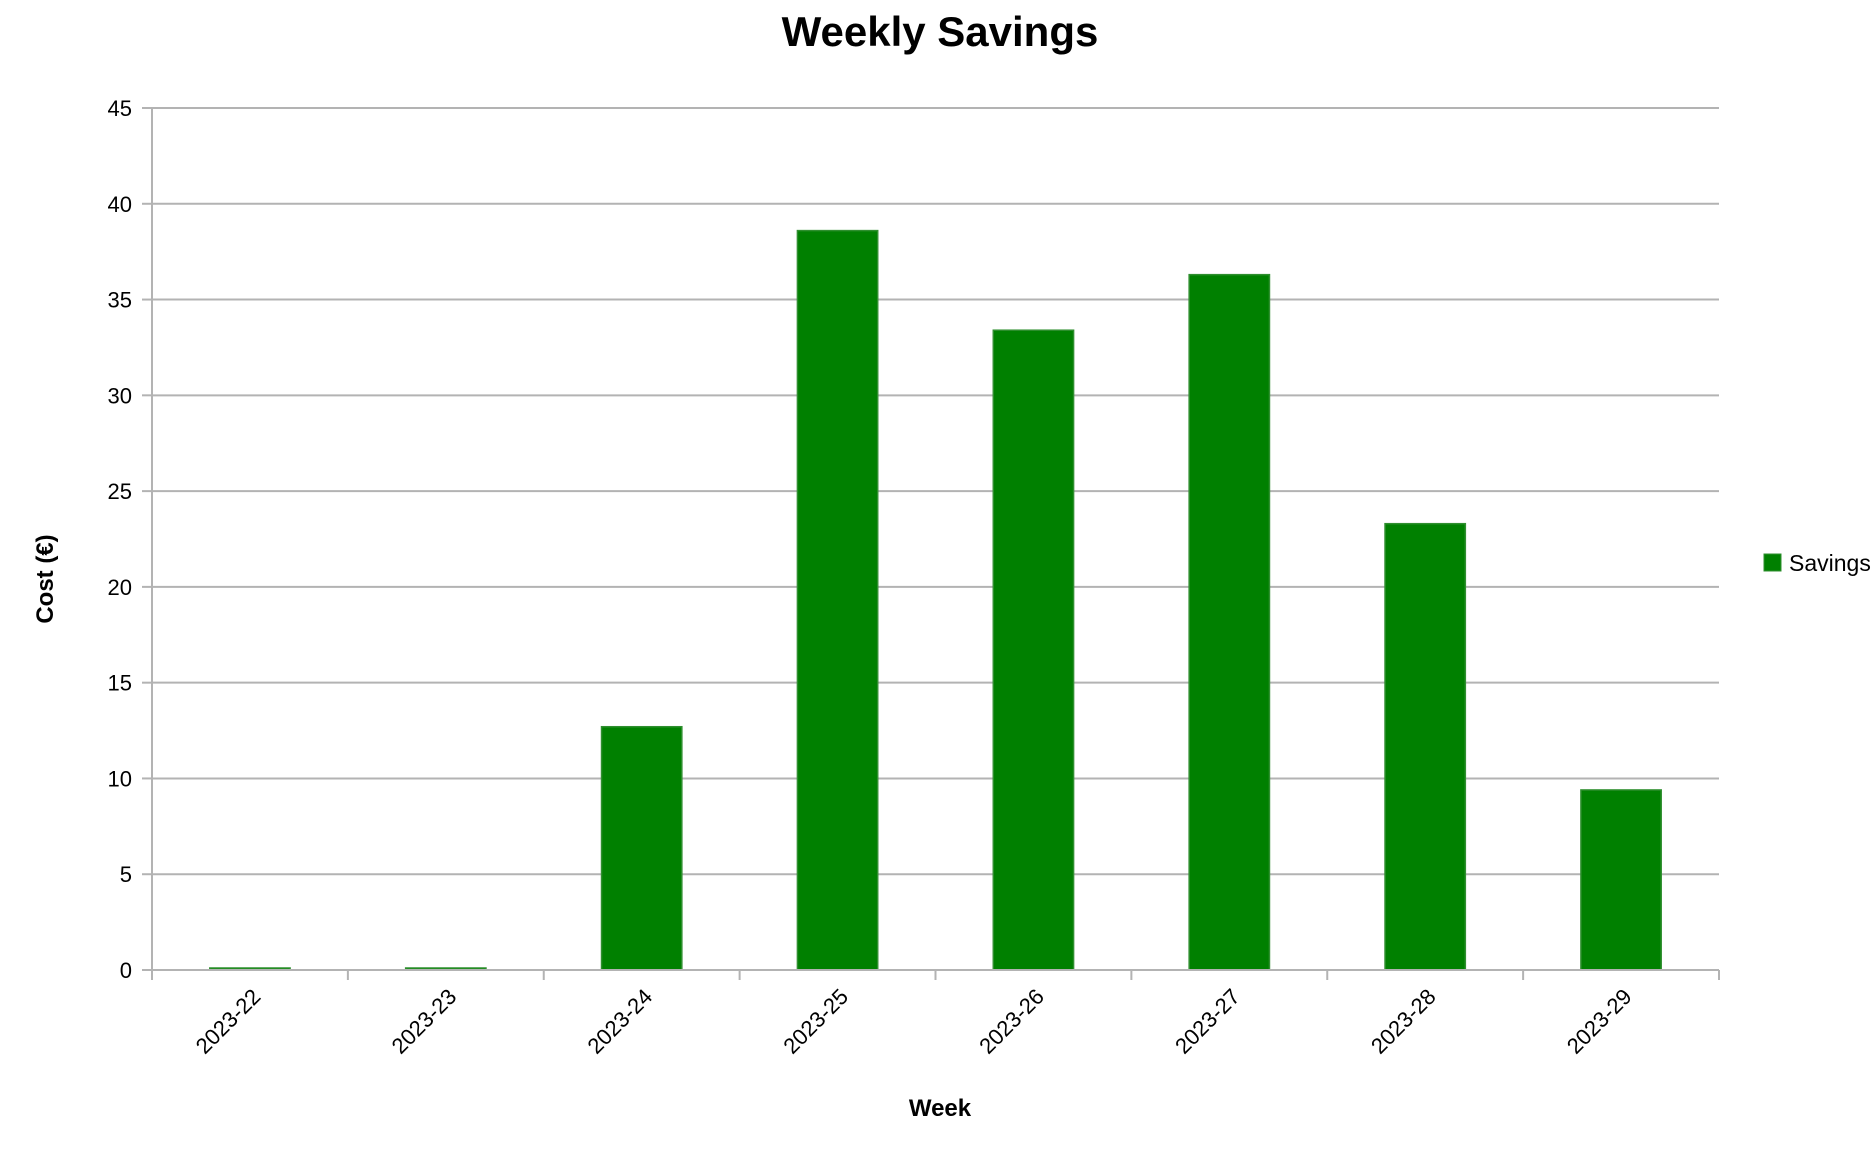 The height and width of the screenshot is (1154, 1873). What do you see at coordinates (1772, 562) in the screenshot?
I see `legend-swatch` at bounding box center [1772, 562].